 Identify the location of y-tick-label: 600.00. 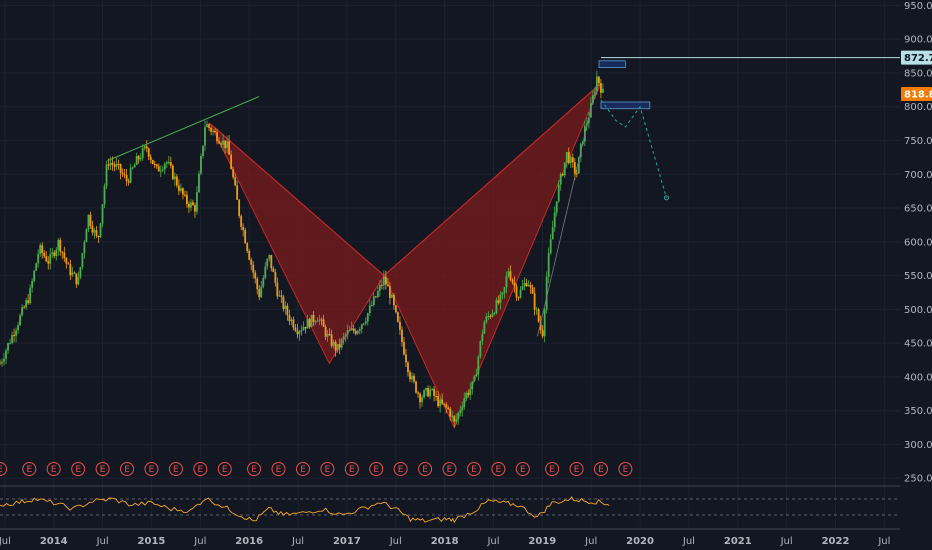
(918, 242).